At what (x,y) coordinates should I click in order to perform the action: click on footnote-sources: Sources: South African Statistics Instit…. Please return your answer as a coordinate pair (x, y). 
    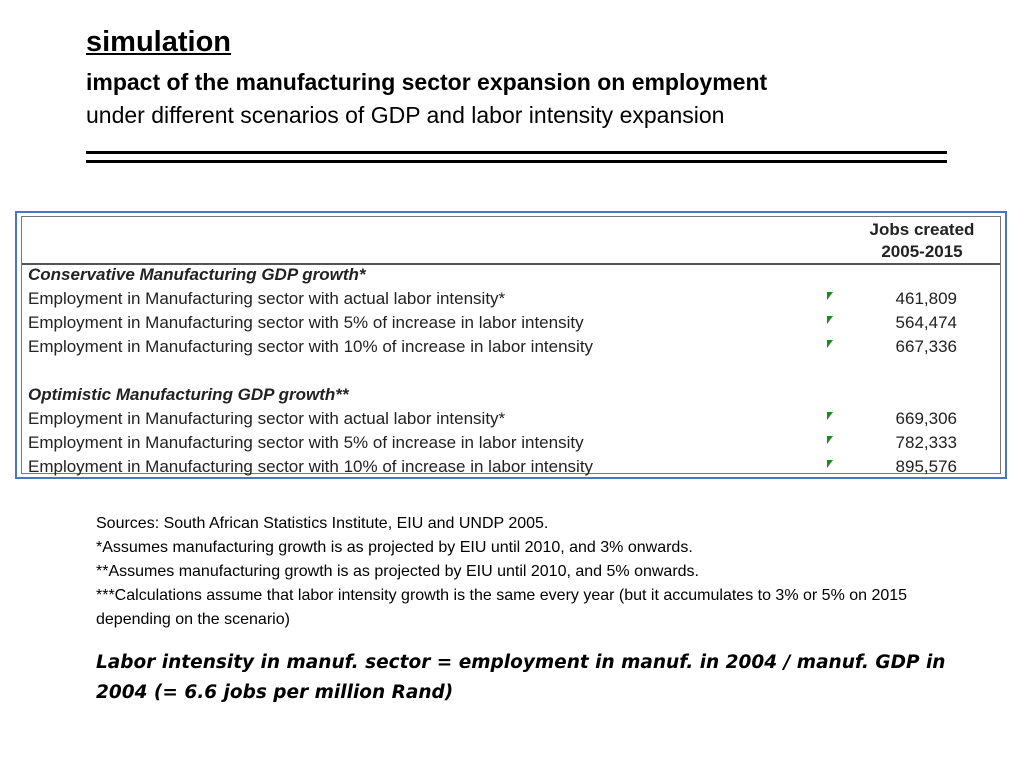
    Looking at the image, I should click on (322, 523).